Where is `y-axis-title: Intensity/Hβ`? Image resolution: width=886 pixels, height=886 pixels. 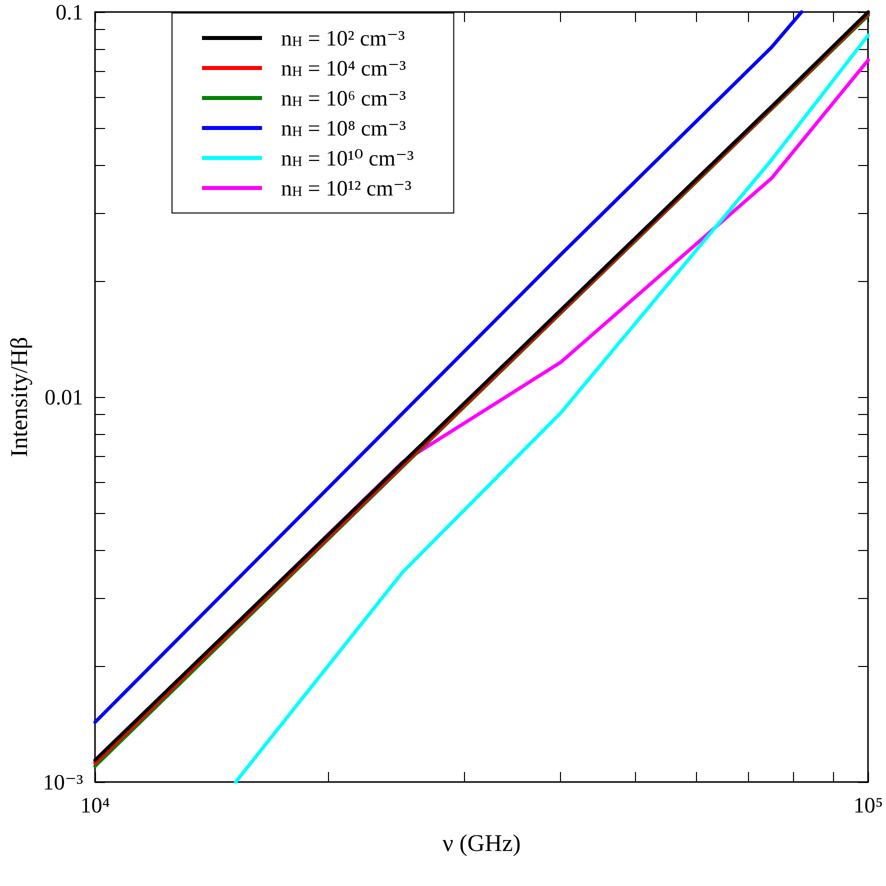
y-axis-title: Intensity/Hβ is located at coordinates (20, 397).